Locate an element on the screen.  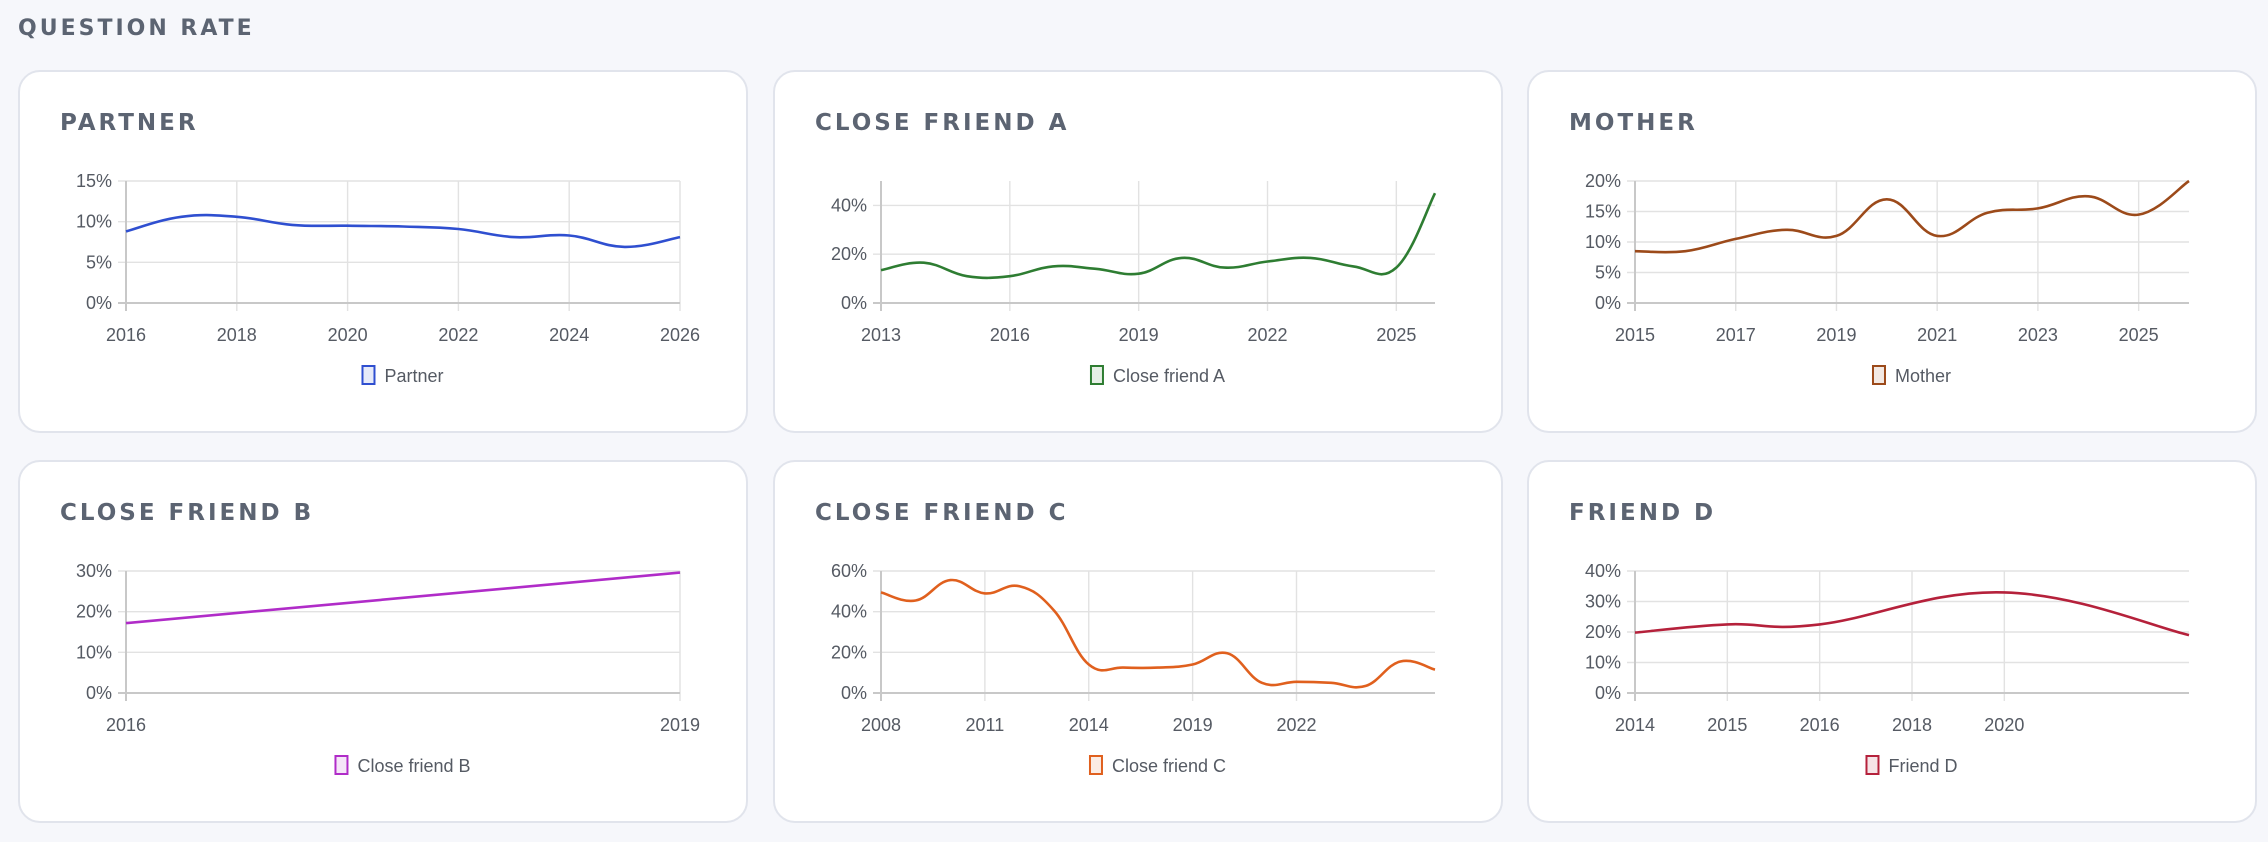
legend-label: Mother is located at coordinates (1923, 376).